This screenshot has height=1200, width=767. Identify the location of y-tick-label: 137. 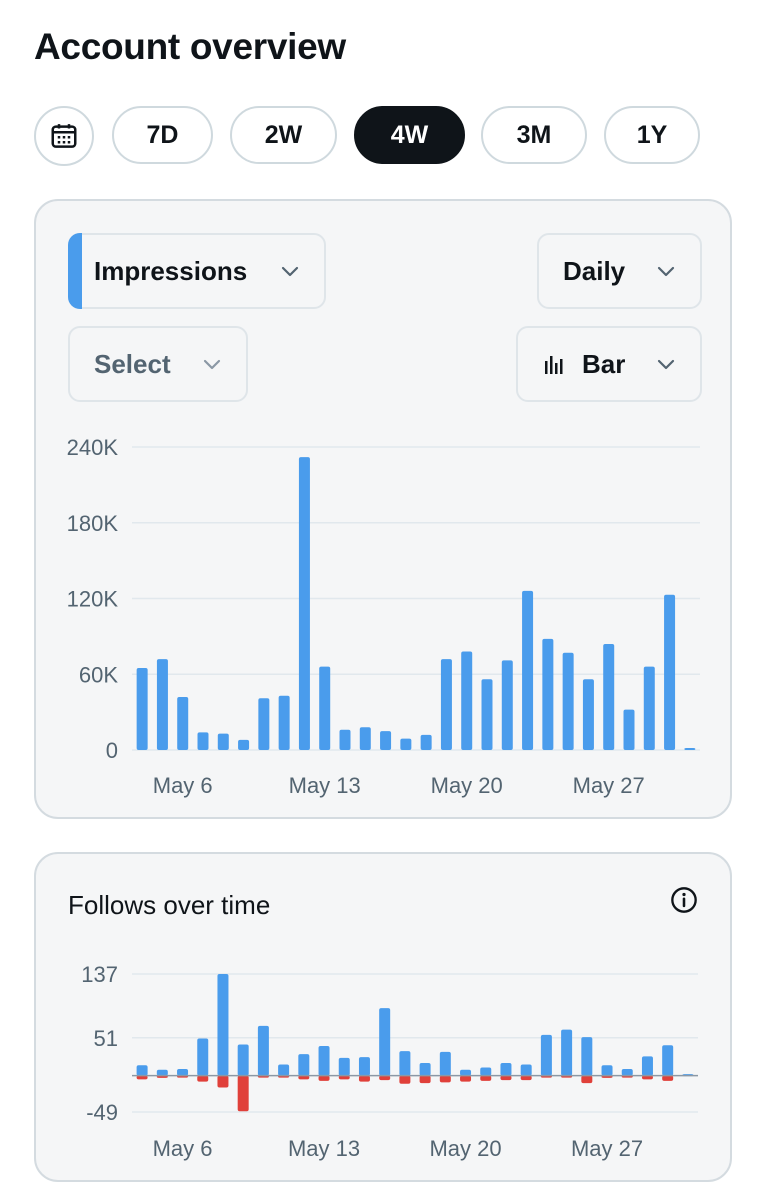
(99, 974).